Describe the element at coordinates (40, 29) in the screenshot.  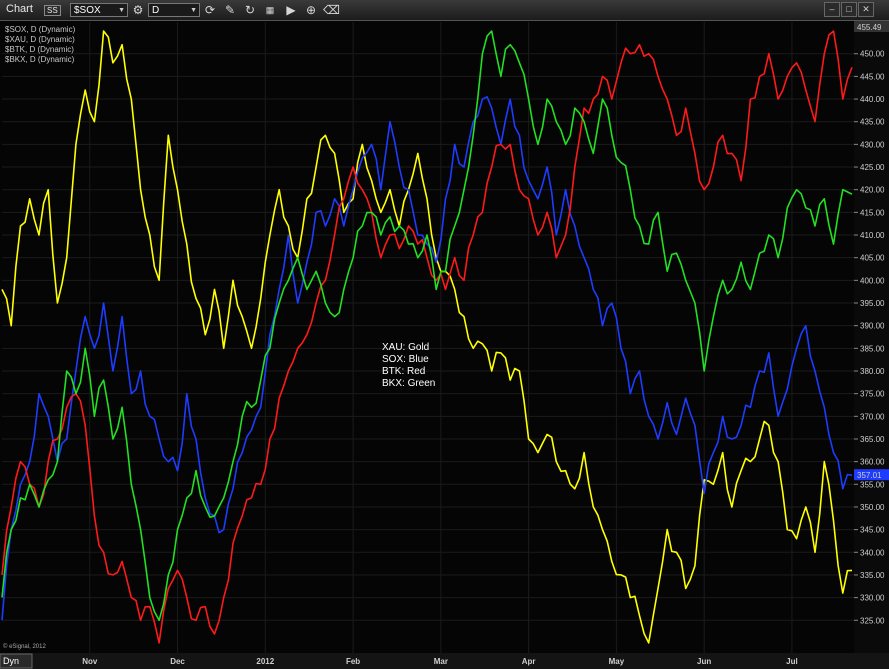
I see `legend-item-sox: $SOX, D (Dynamic)` at that location.